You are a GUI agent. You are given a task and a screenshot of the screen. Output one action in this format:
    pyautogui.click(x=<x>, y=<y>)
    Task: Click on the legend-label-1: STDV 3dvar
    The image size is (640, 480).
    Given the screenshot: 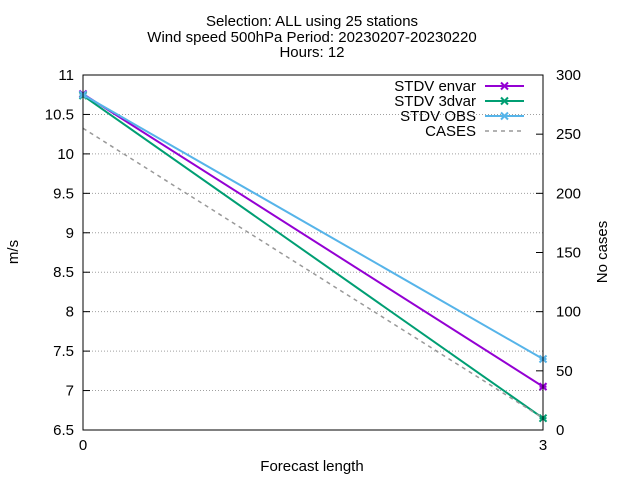 What is the action you would take?
    pyautogui.click(x=435, y=101)
    